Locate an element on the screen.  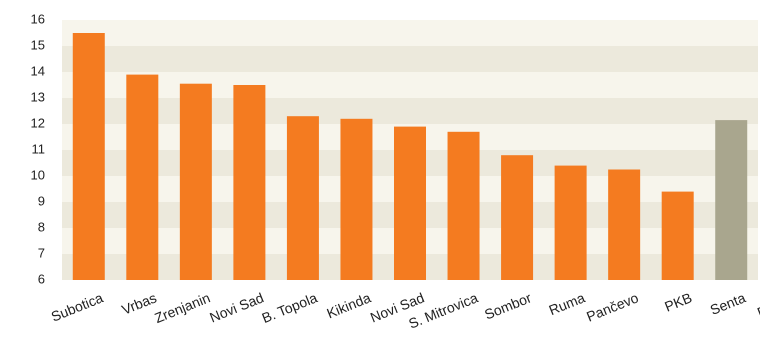
x-tick-label: Sombor is located at coordinates (508, 305).